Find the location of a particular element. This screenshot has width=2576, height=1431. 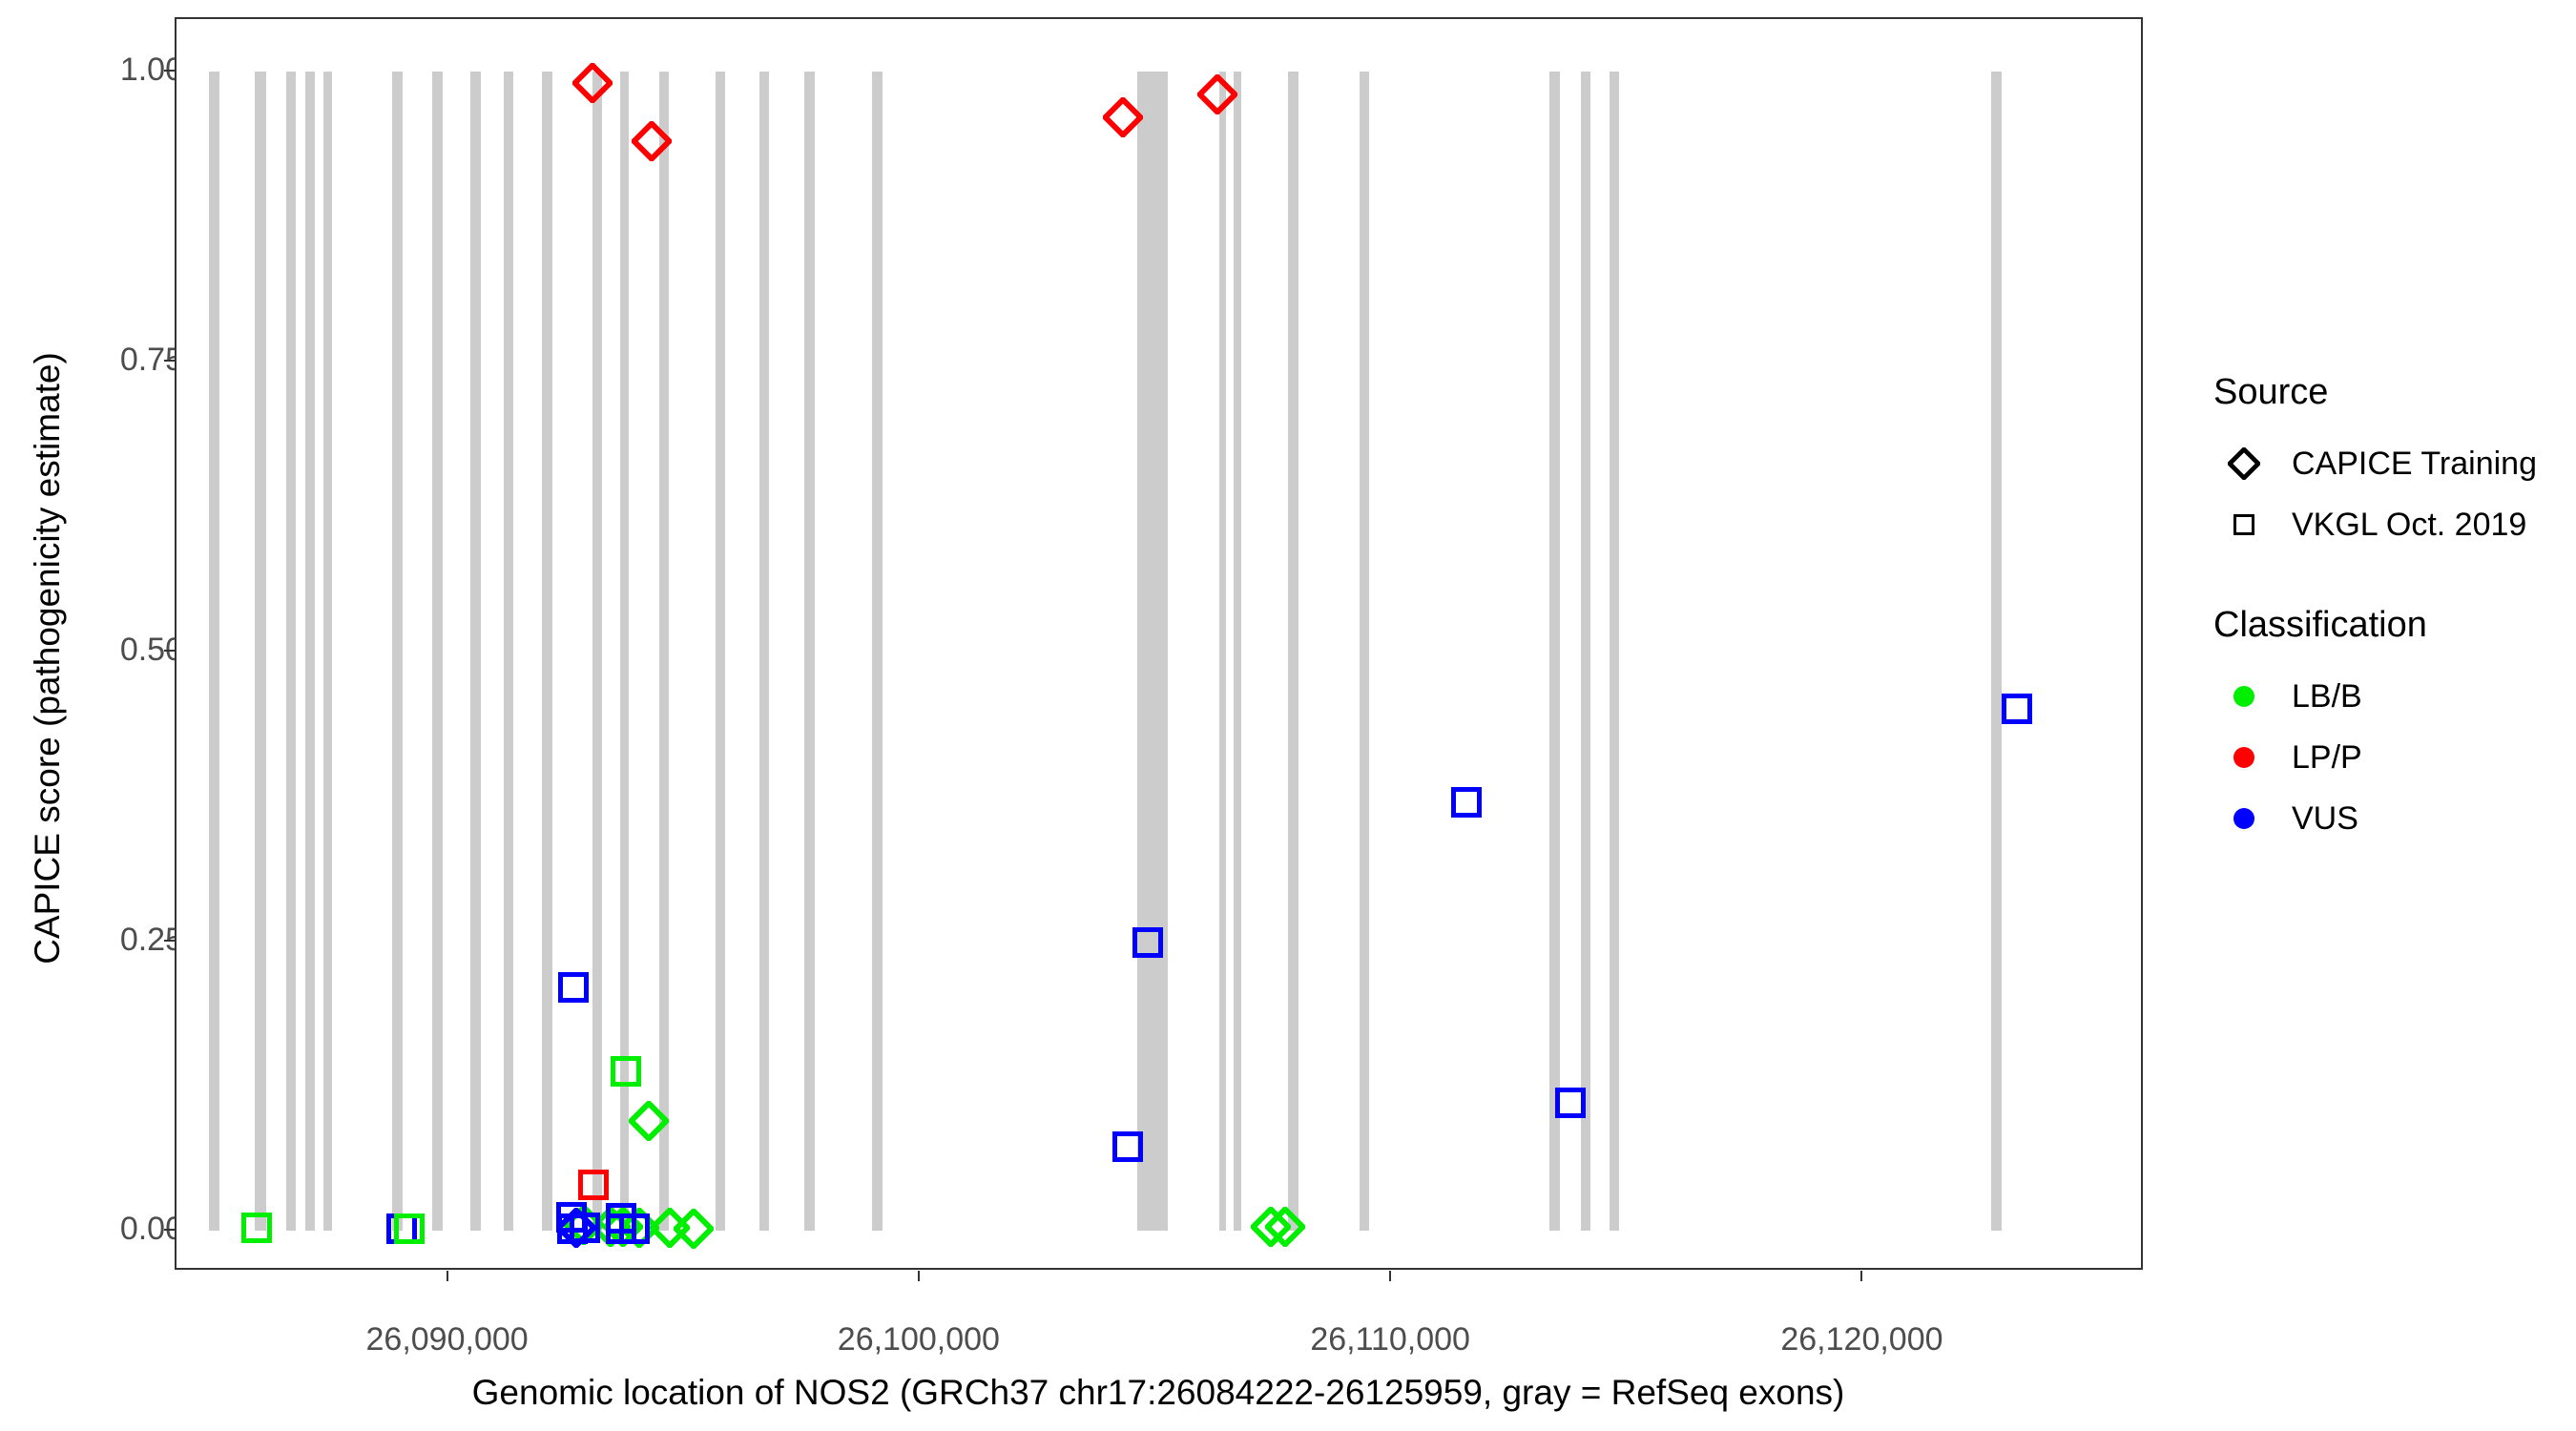

legend-label-source: CAPICE Training is located at coordinates (2414, 464).